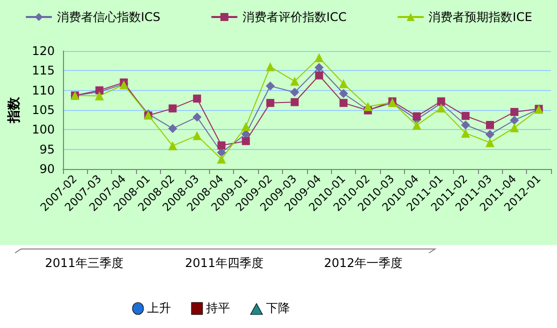  I want to click on y-tick-label: 120, so click(43, 51).